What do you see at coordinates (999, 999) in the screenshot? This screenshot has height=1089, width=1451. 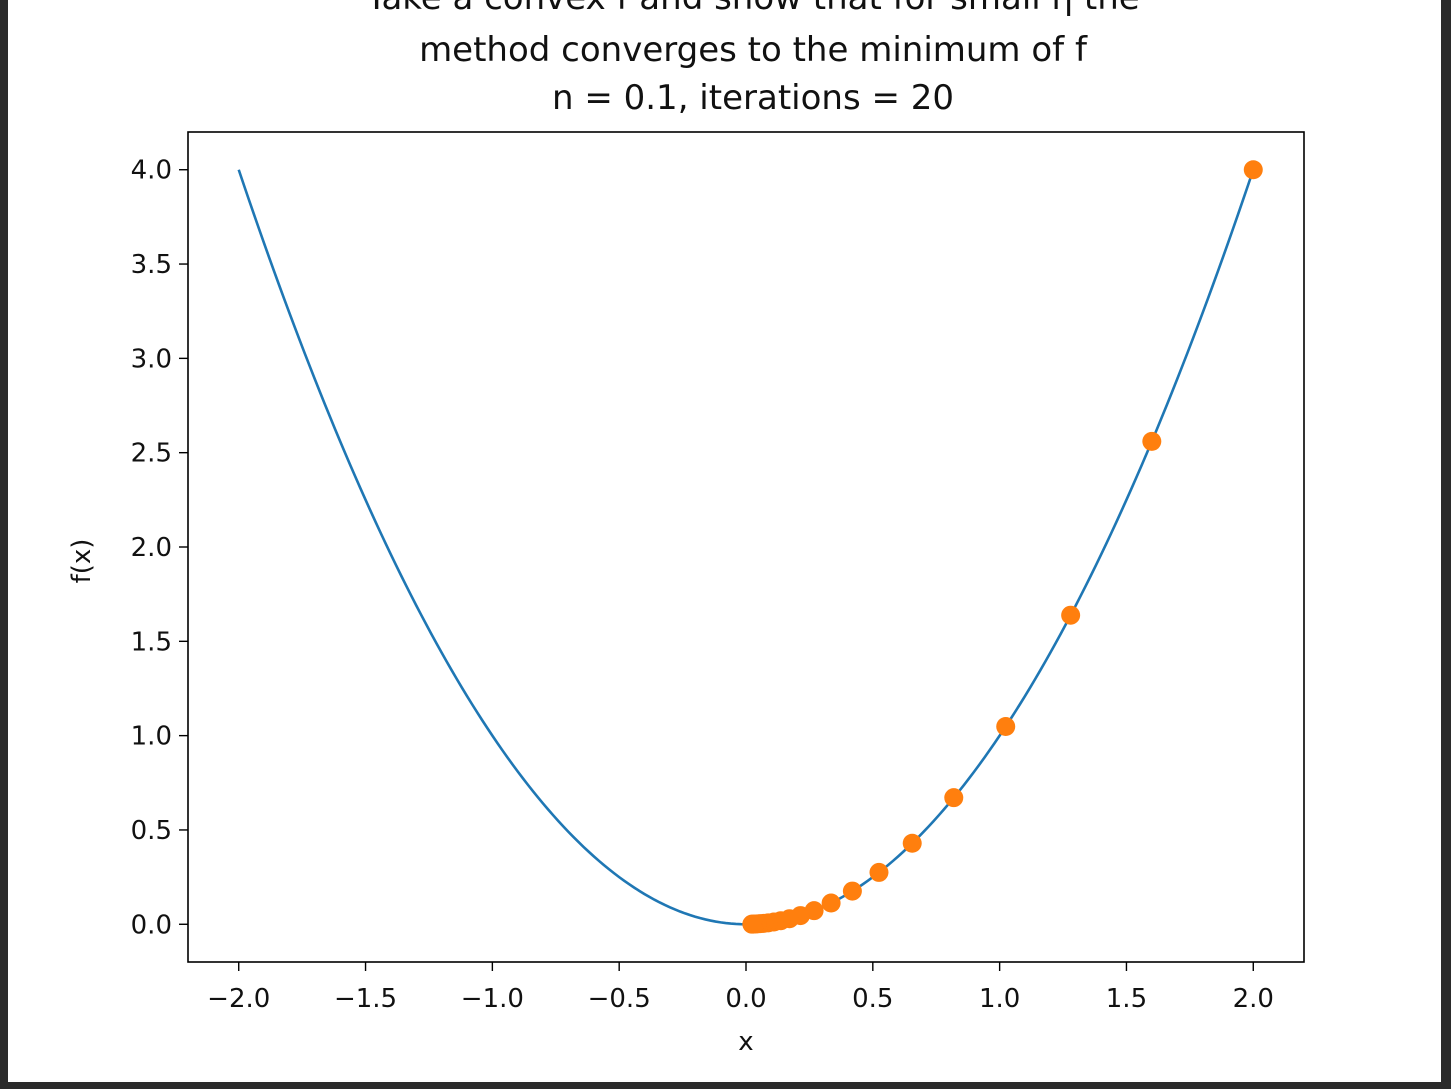 I see `x-tick-label: 1.0` at bounding box center [999, 999].